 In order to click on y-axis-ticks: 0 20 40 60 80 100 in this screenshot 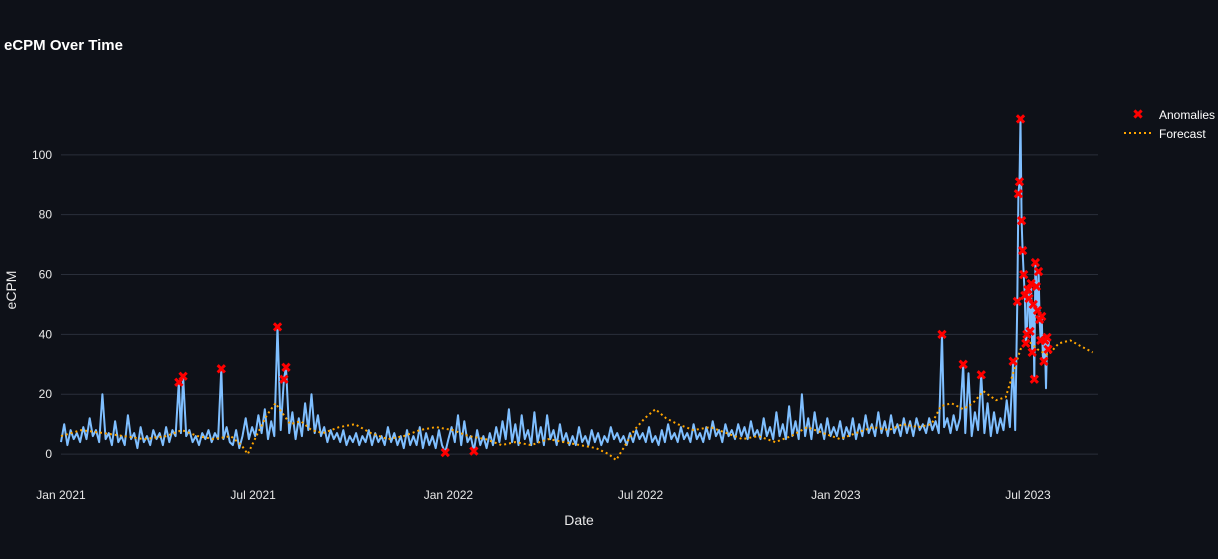, I will do `click(42, 304)`.